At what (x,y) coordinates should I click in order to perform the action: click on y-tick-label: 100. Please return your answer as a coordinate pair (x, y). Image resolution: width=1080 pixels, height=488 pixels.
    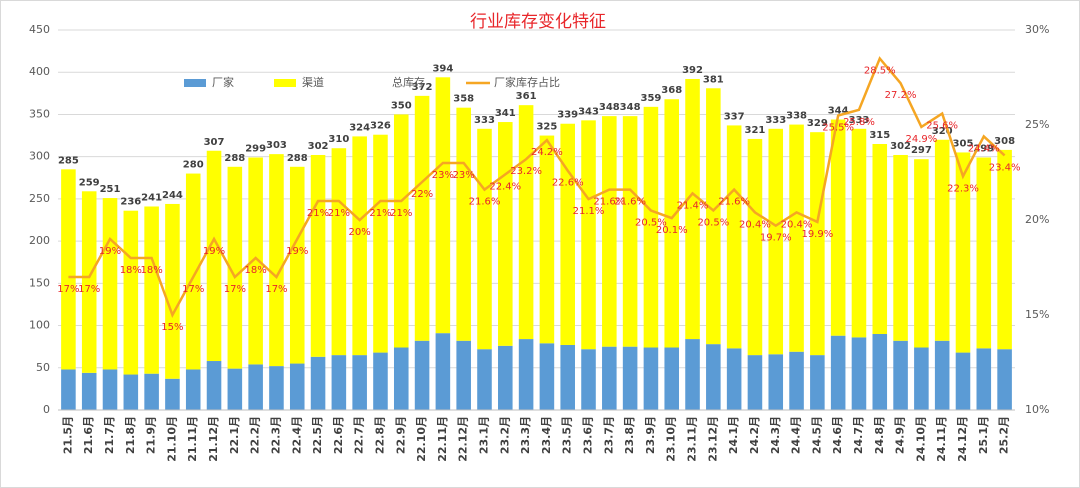
    Looking at the image, I should click on (39, 325).